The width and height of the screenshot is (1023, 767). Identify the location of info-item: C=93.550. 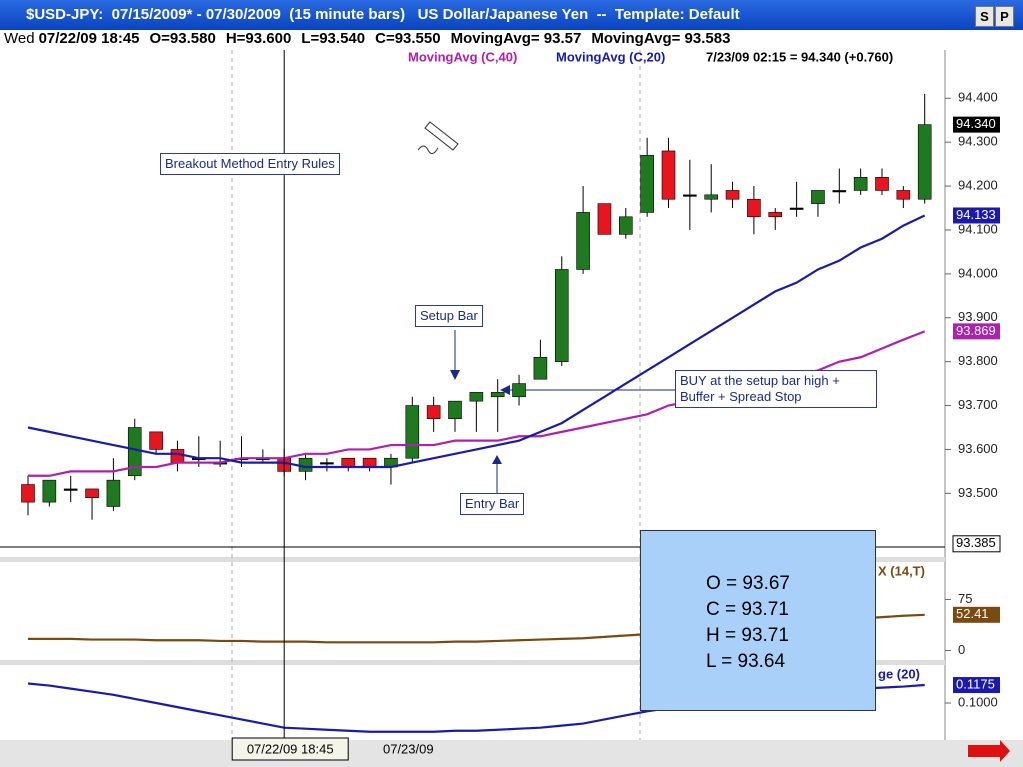
(408, 38).